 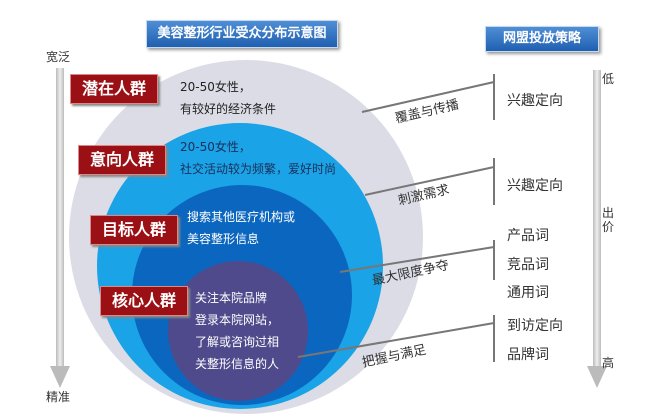 What do you see at coordinates (528, 265) in the screenshot?
I see `target-competitor-words: 竞品词` at bounding box center [528, 265].